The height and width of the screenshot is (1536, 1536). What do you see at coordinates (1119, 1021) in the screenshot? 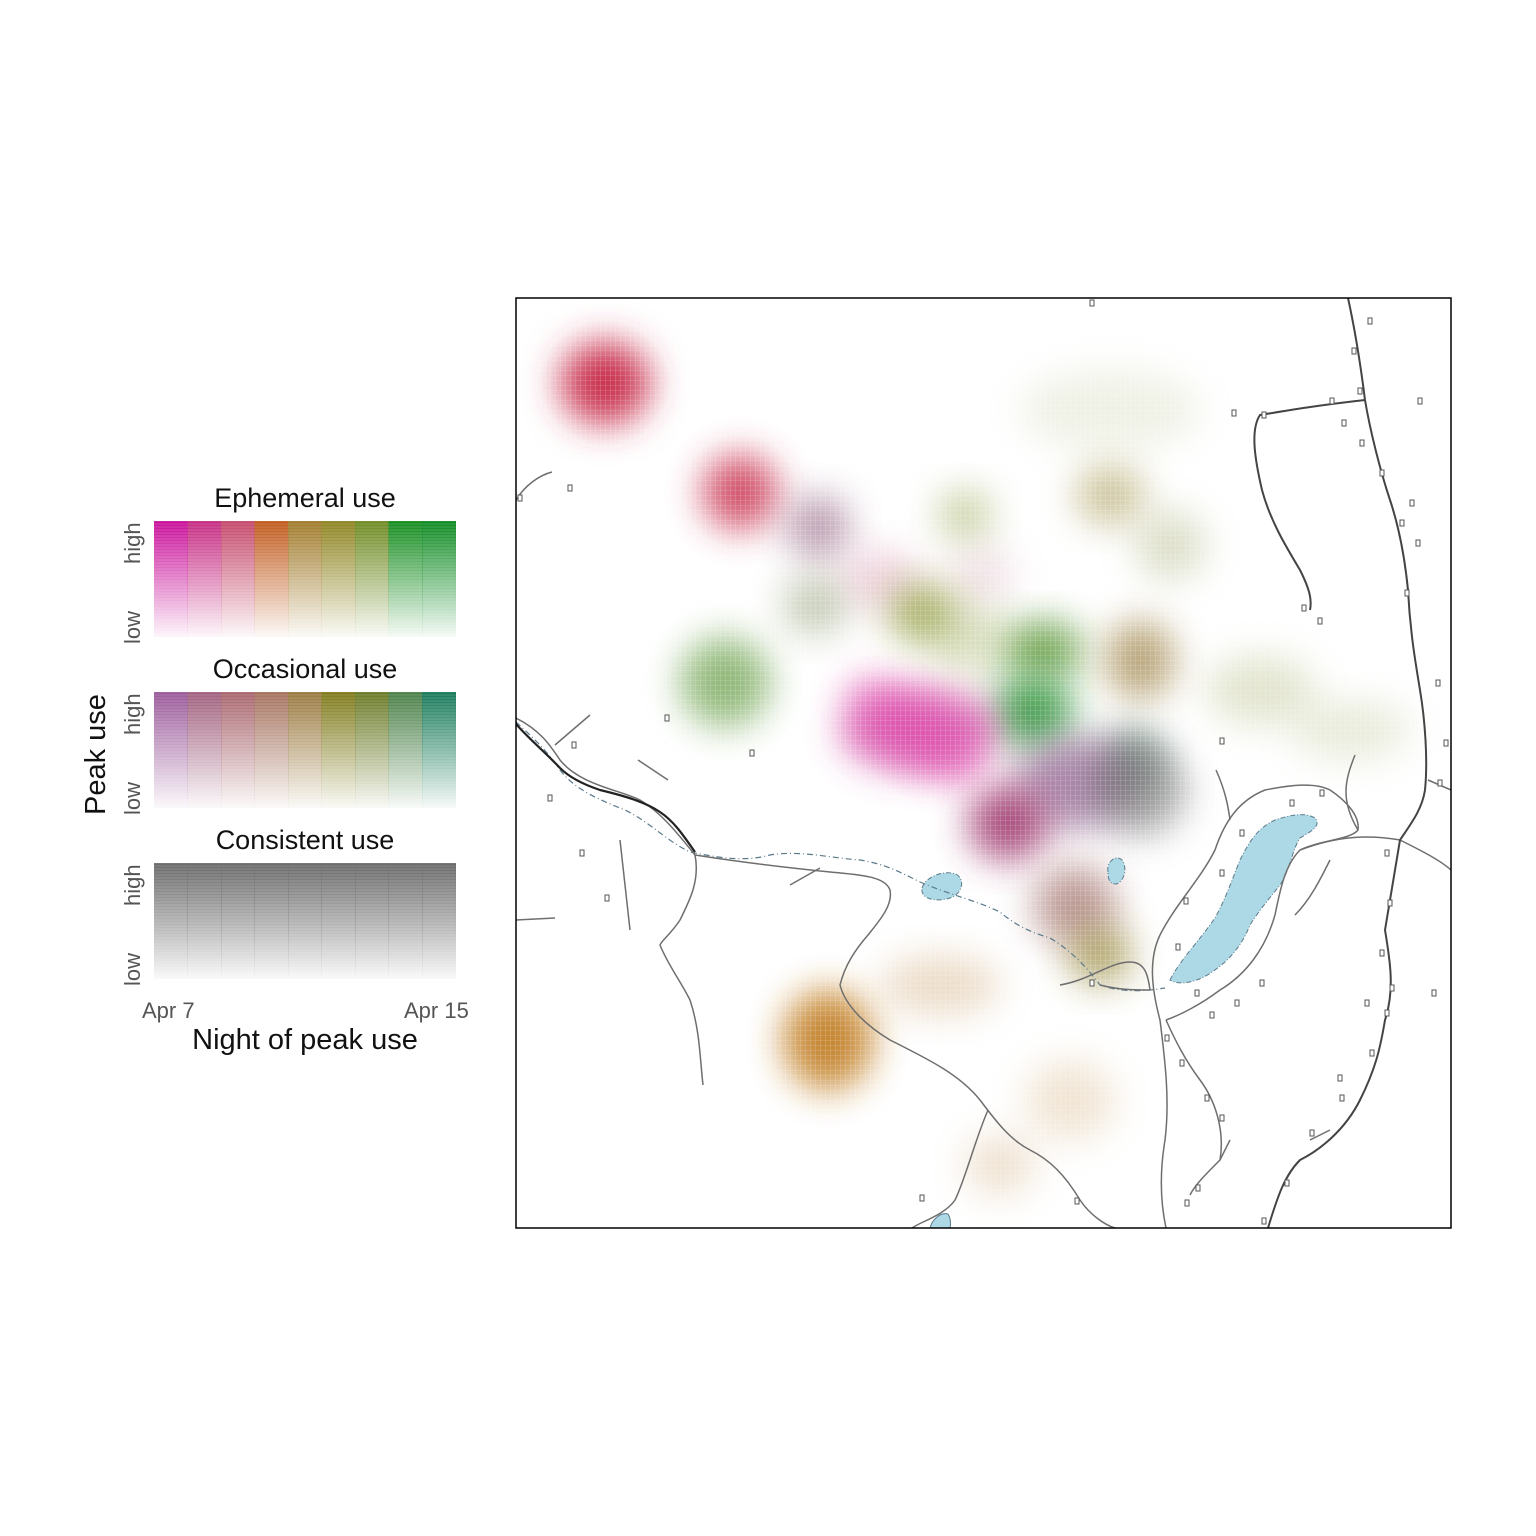
I see `water-bodies` at bounding box center [1119, 1021].